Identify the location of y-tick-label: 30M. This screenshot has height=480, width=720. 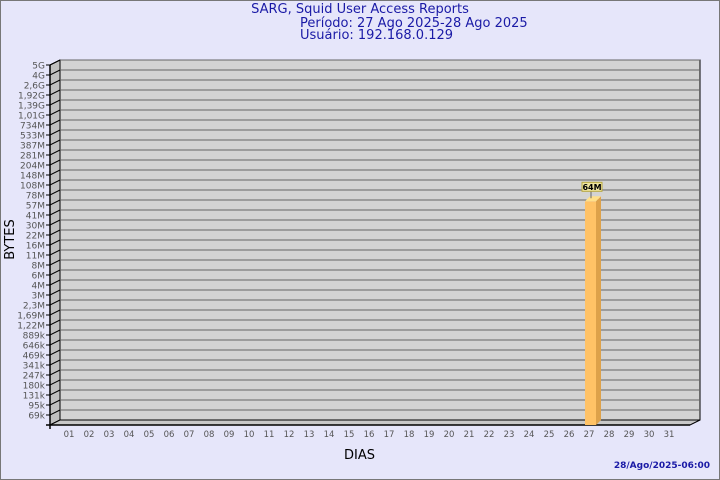
(35, 227).